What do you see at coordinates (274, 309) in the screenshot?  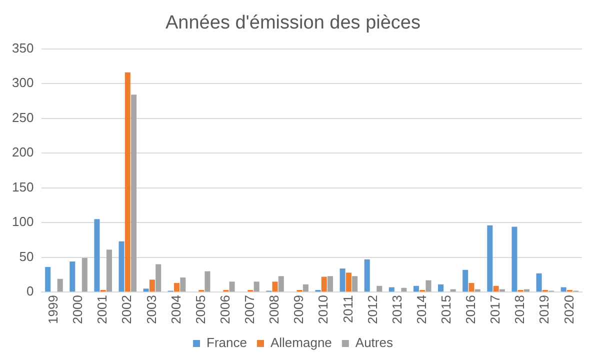 I see `x-tick-label: 2008` at bounding box center [274, 309].